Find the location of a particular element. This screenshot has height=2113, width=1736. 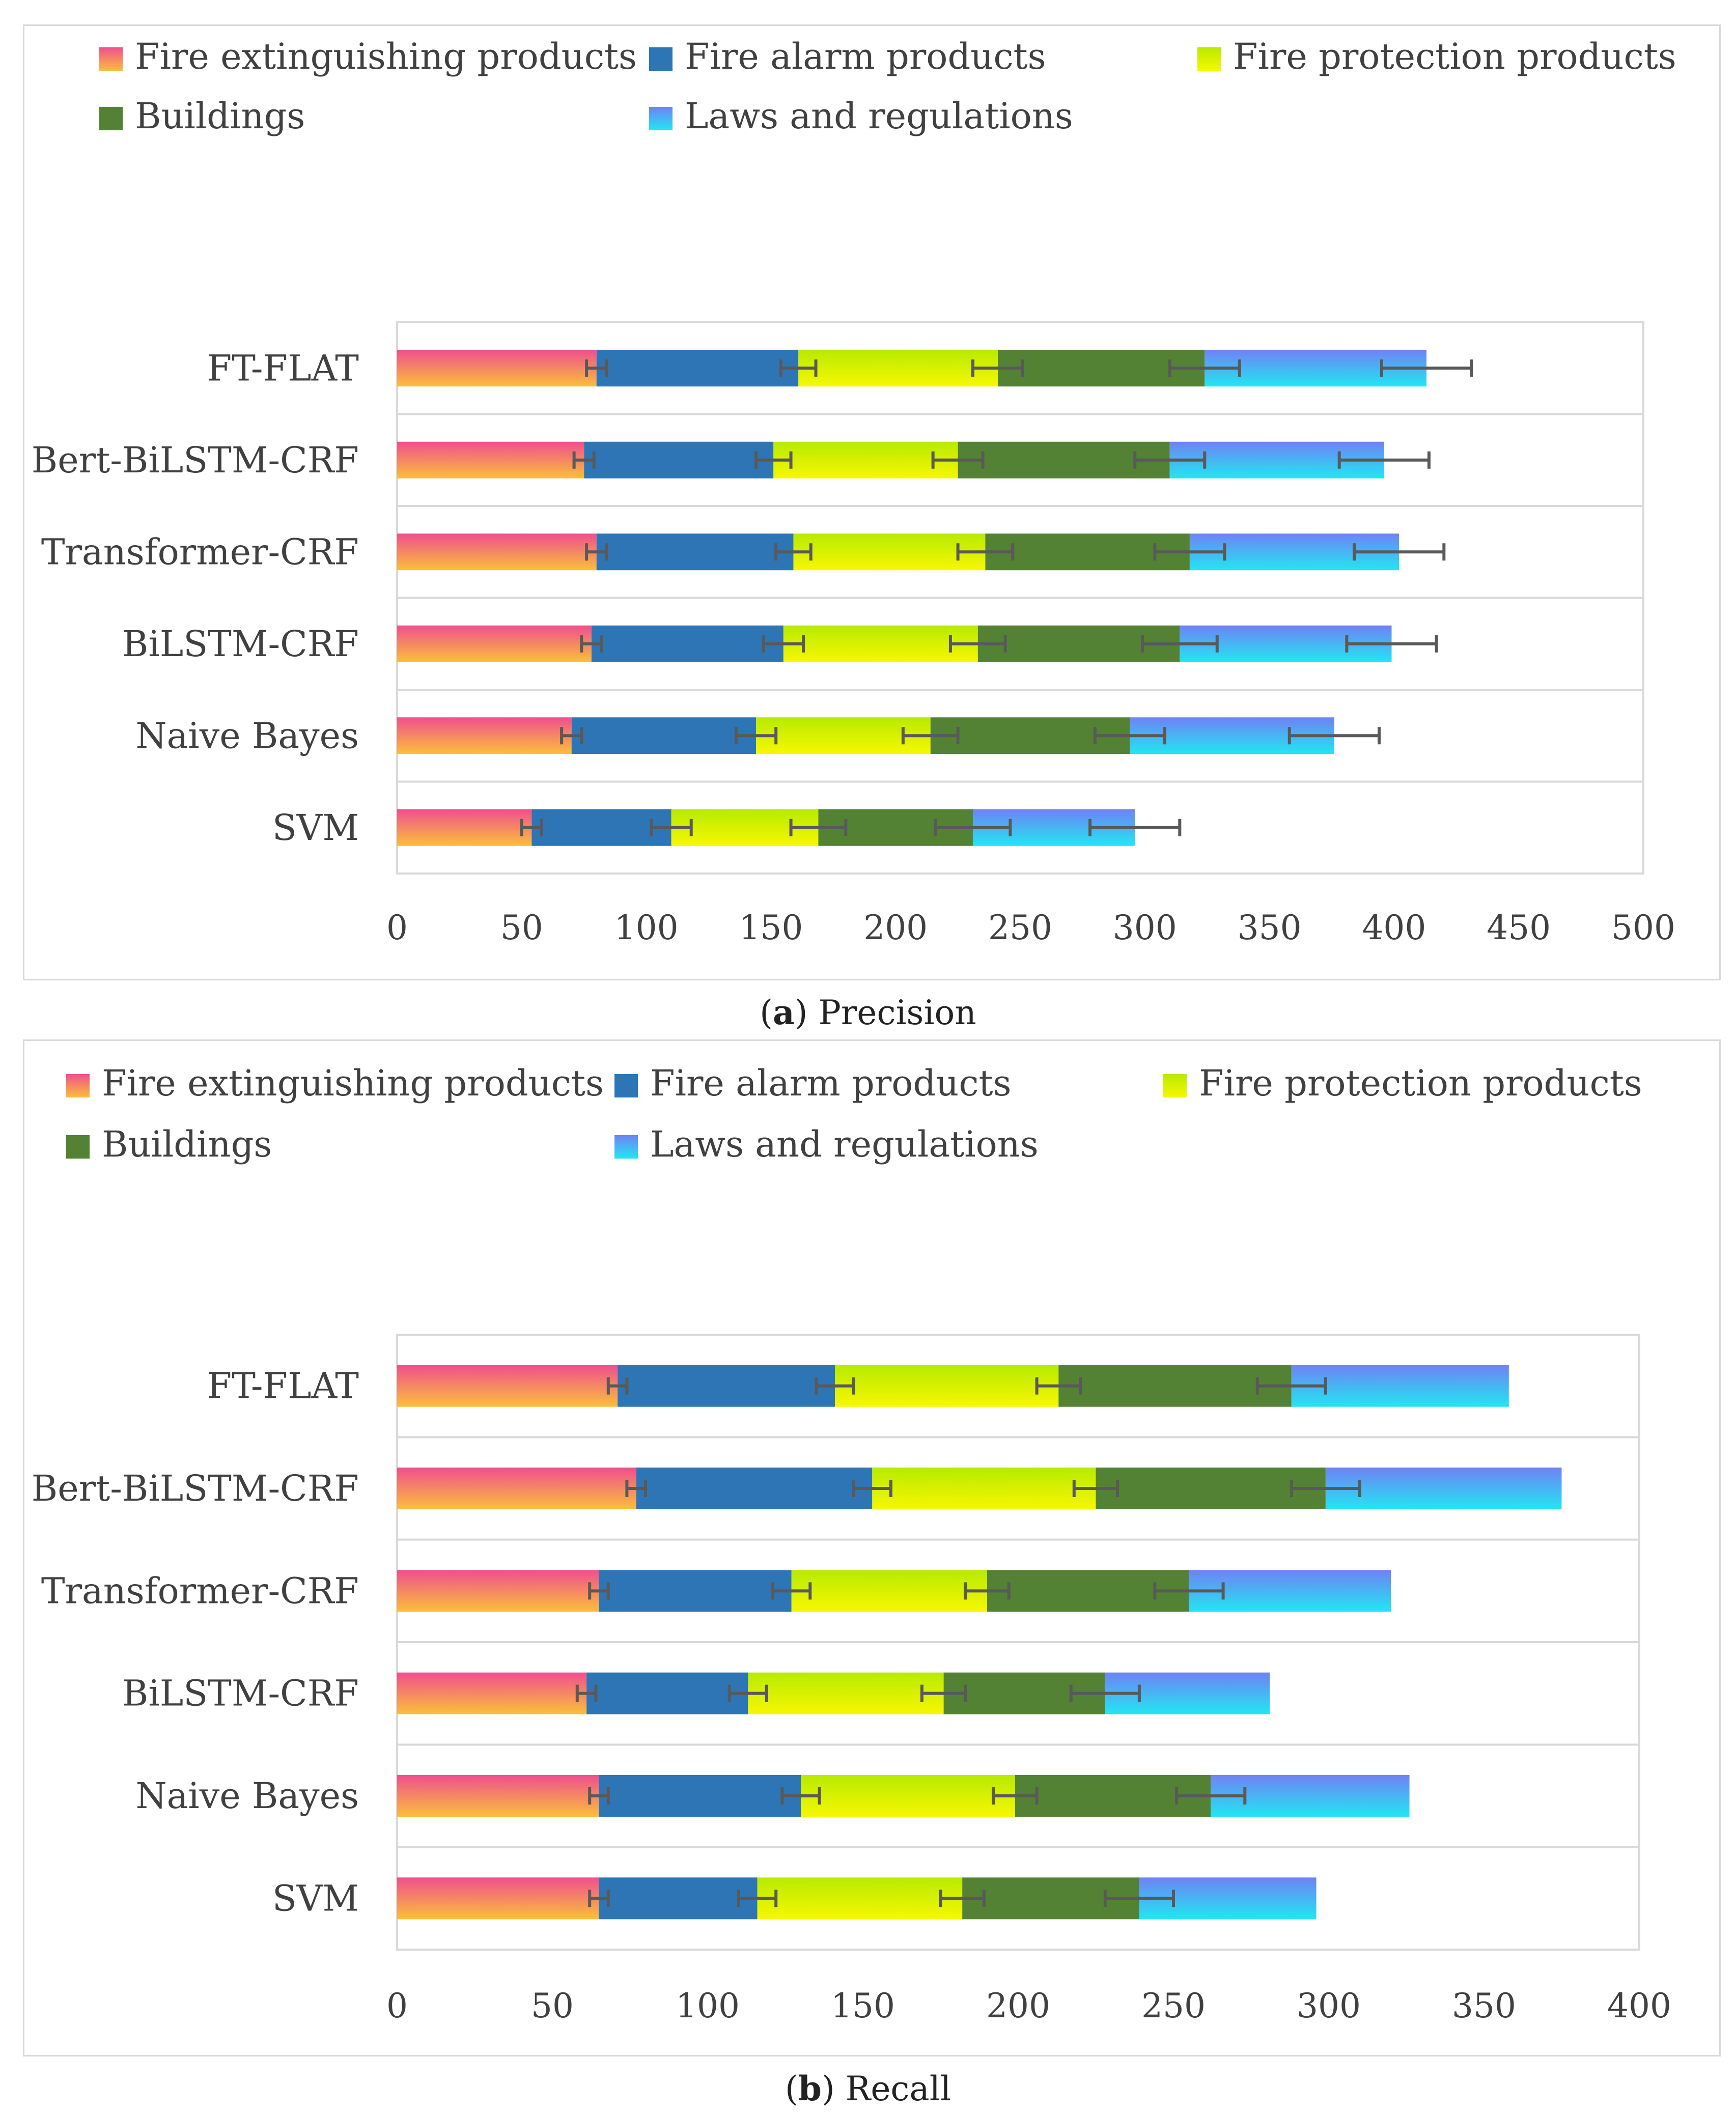

recall-caption: (b) Recall is located at coordinates (868, 2088).